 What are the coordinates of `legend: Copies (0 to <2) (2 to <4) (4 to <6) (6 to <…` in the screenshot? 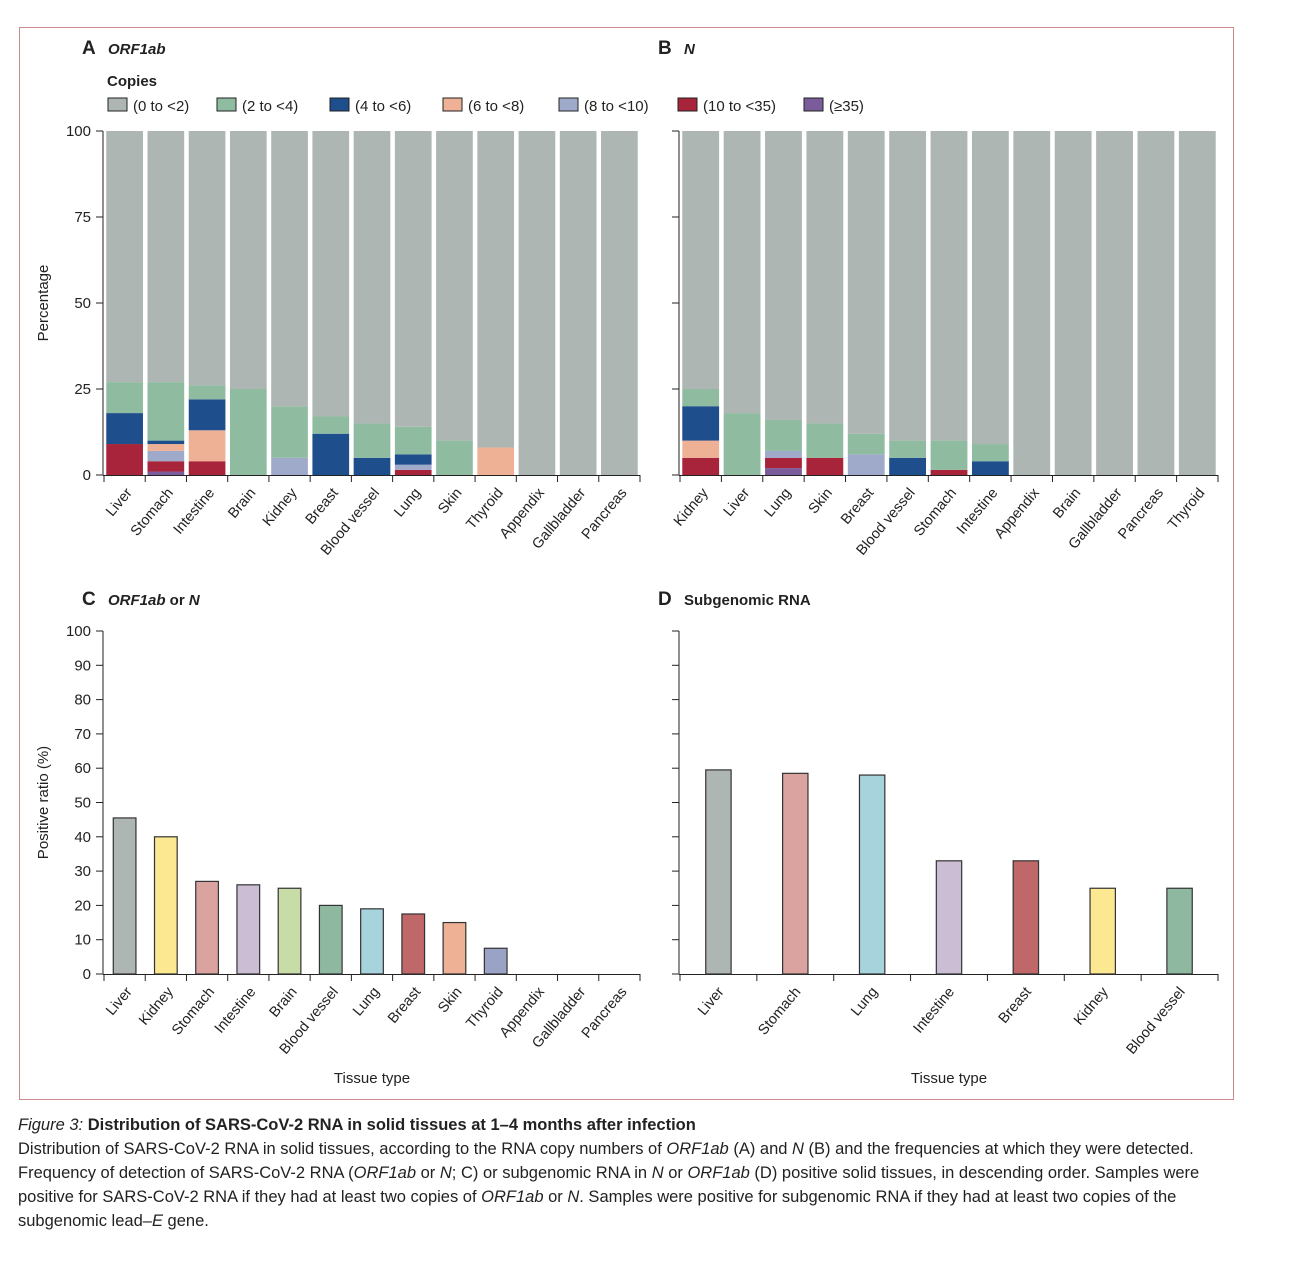 It's located at (485, 94).